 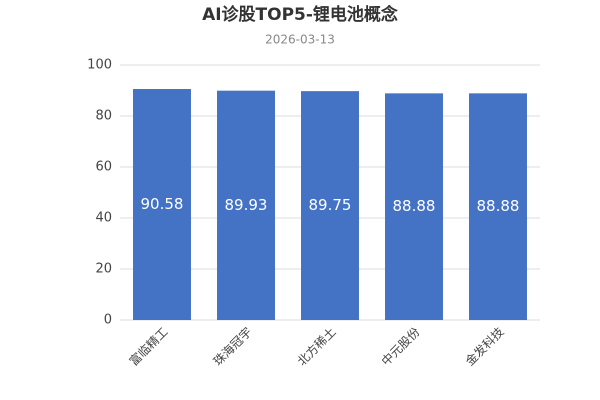 What do you see at coordinates (400, 346) in the screenshot?
I see `x-tick-label: 中元股份` at bounding box center [400, 346].